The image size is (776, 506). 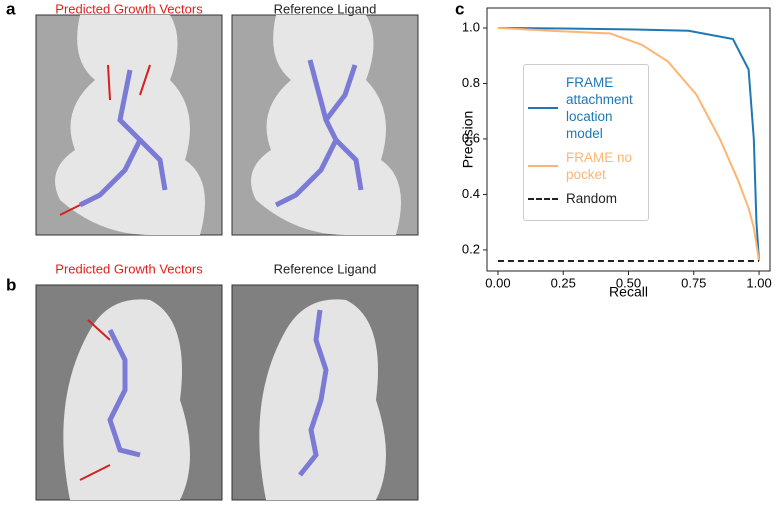 I want to click on panel-label: c, so click(x=459, y=9).